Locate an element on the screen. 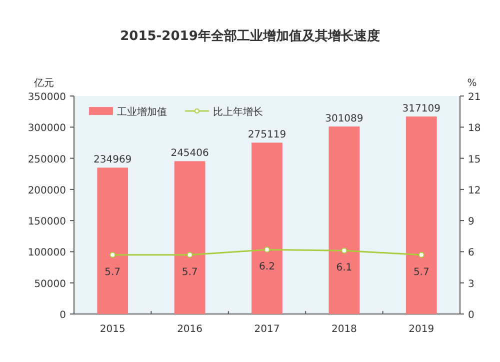 Image resolution: width=500 pixels, height=362 pixels. y2-tick-label: 12 is located at coordinates (474, 190).